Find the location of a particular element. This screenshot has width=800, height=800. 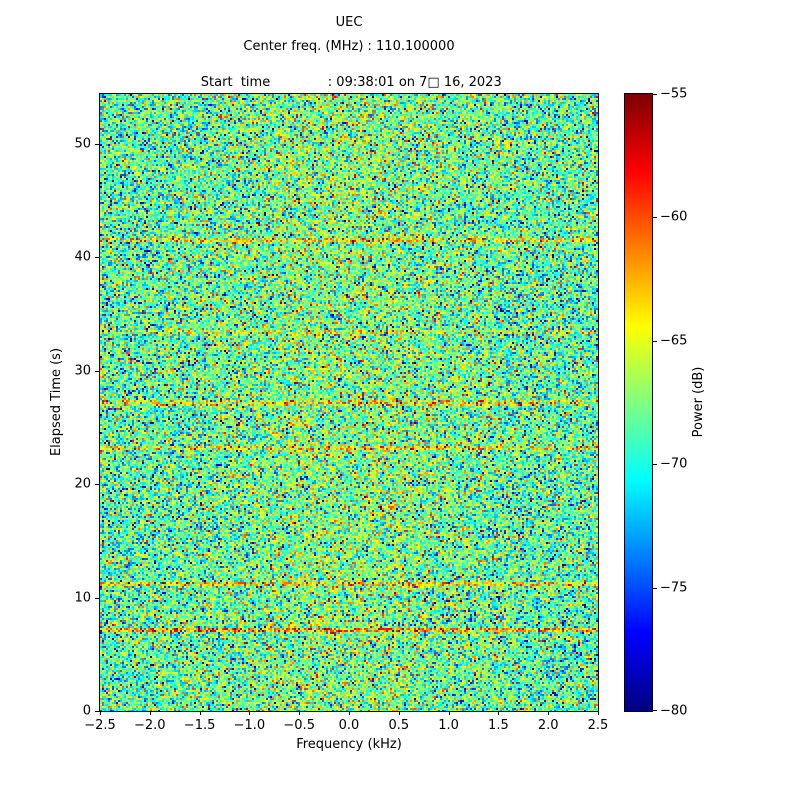

x-tick-label: −1.0 is located at coordinates (249, 725).